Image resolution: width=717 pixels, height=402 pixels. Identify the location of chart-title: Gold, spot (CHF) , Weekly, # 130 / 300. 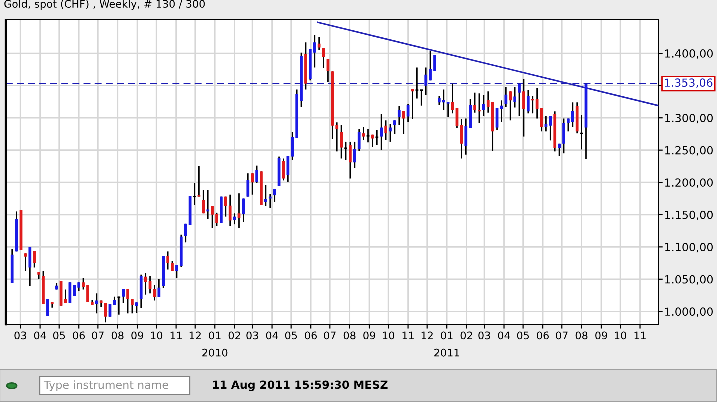
(105, 5).